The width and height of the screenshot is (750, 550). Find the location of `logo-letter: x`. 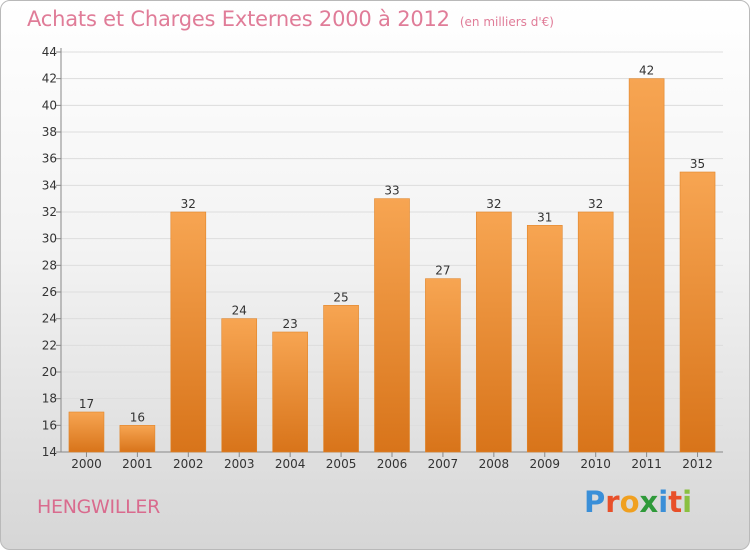

logo-letter: x is located at coordinates (649, 502).